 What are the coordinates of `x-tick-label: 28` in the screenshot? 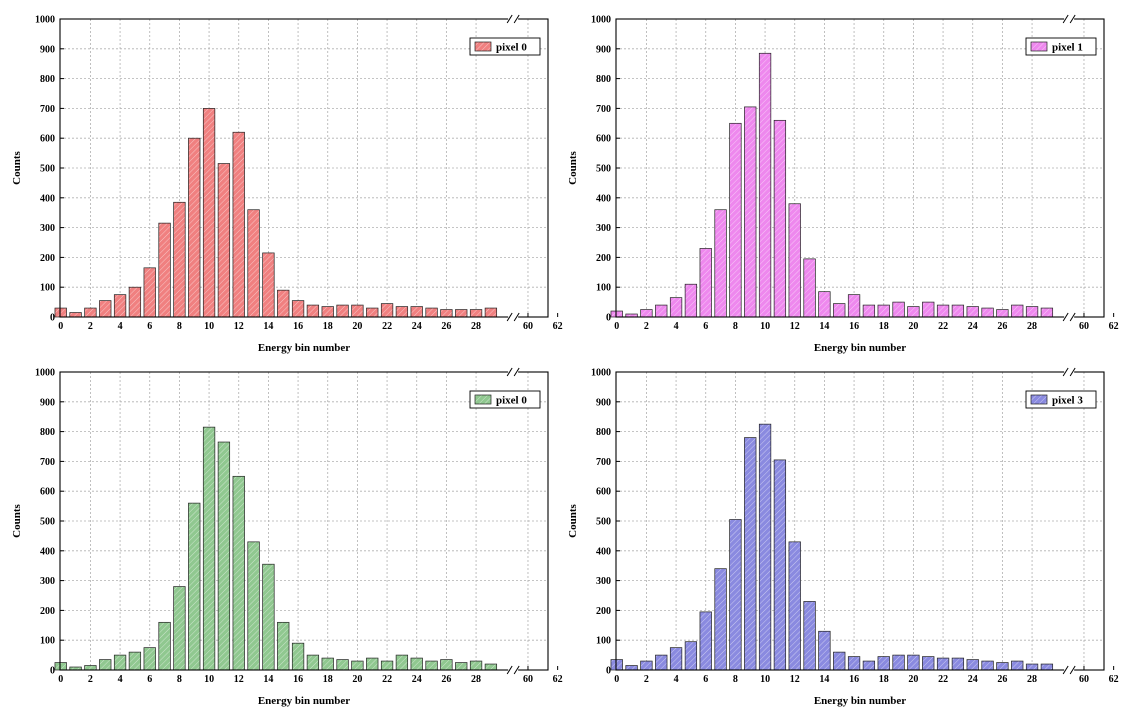 It's located at (476, 679).